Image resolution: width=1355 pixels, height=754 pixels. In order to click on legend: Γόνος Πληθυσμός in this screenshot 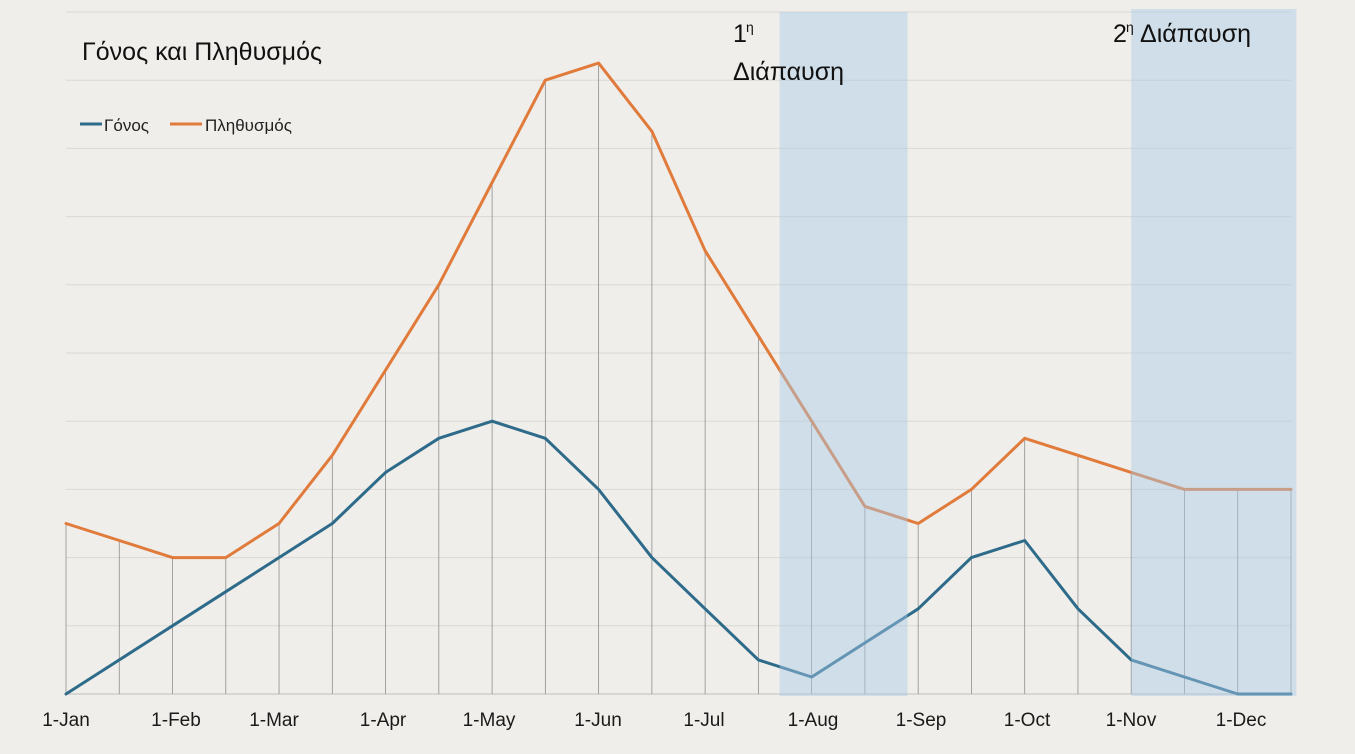, I will do `click(186, 125)`.